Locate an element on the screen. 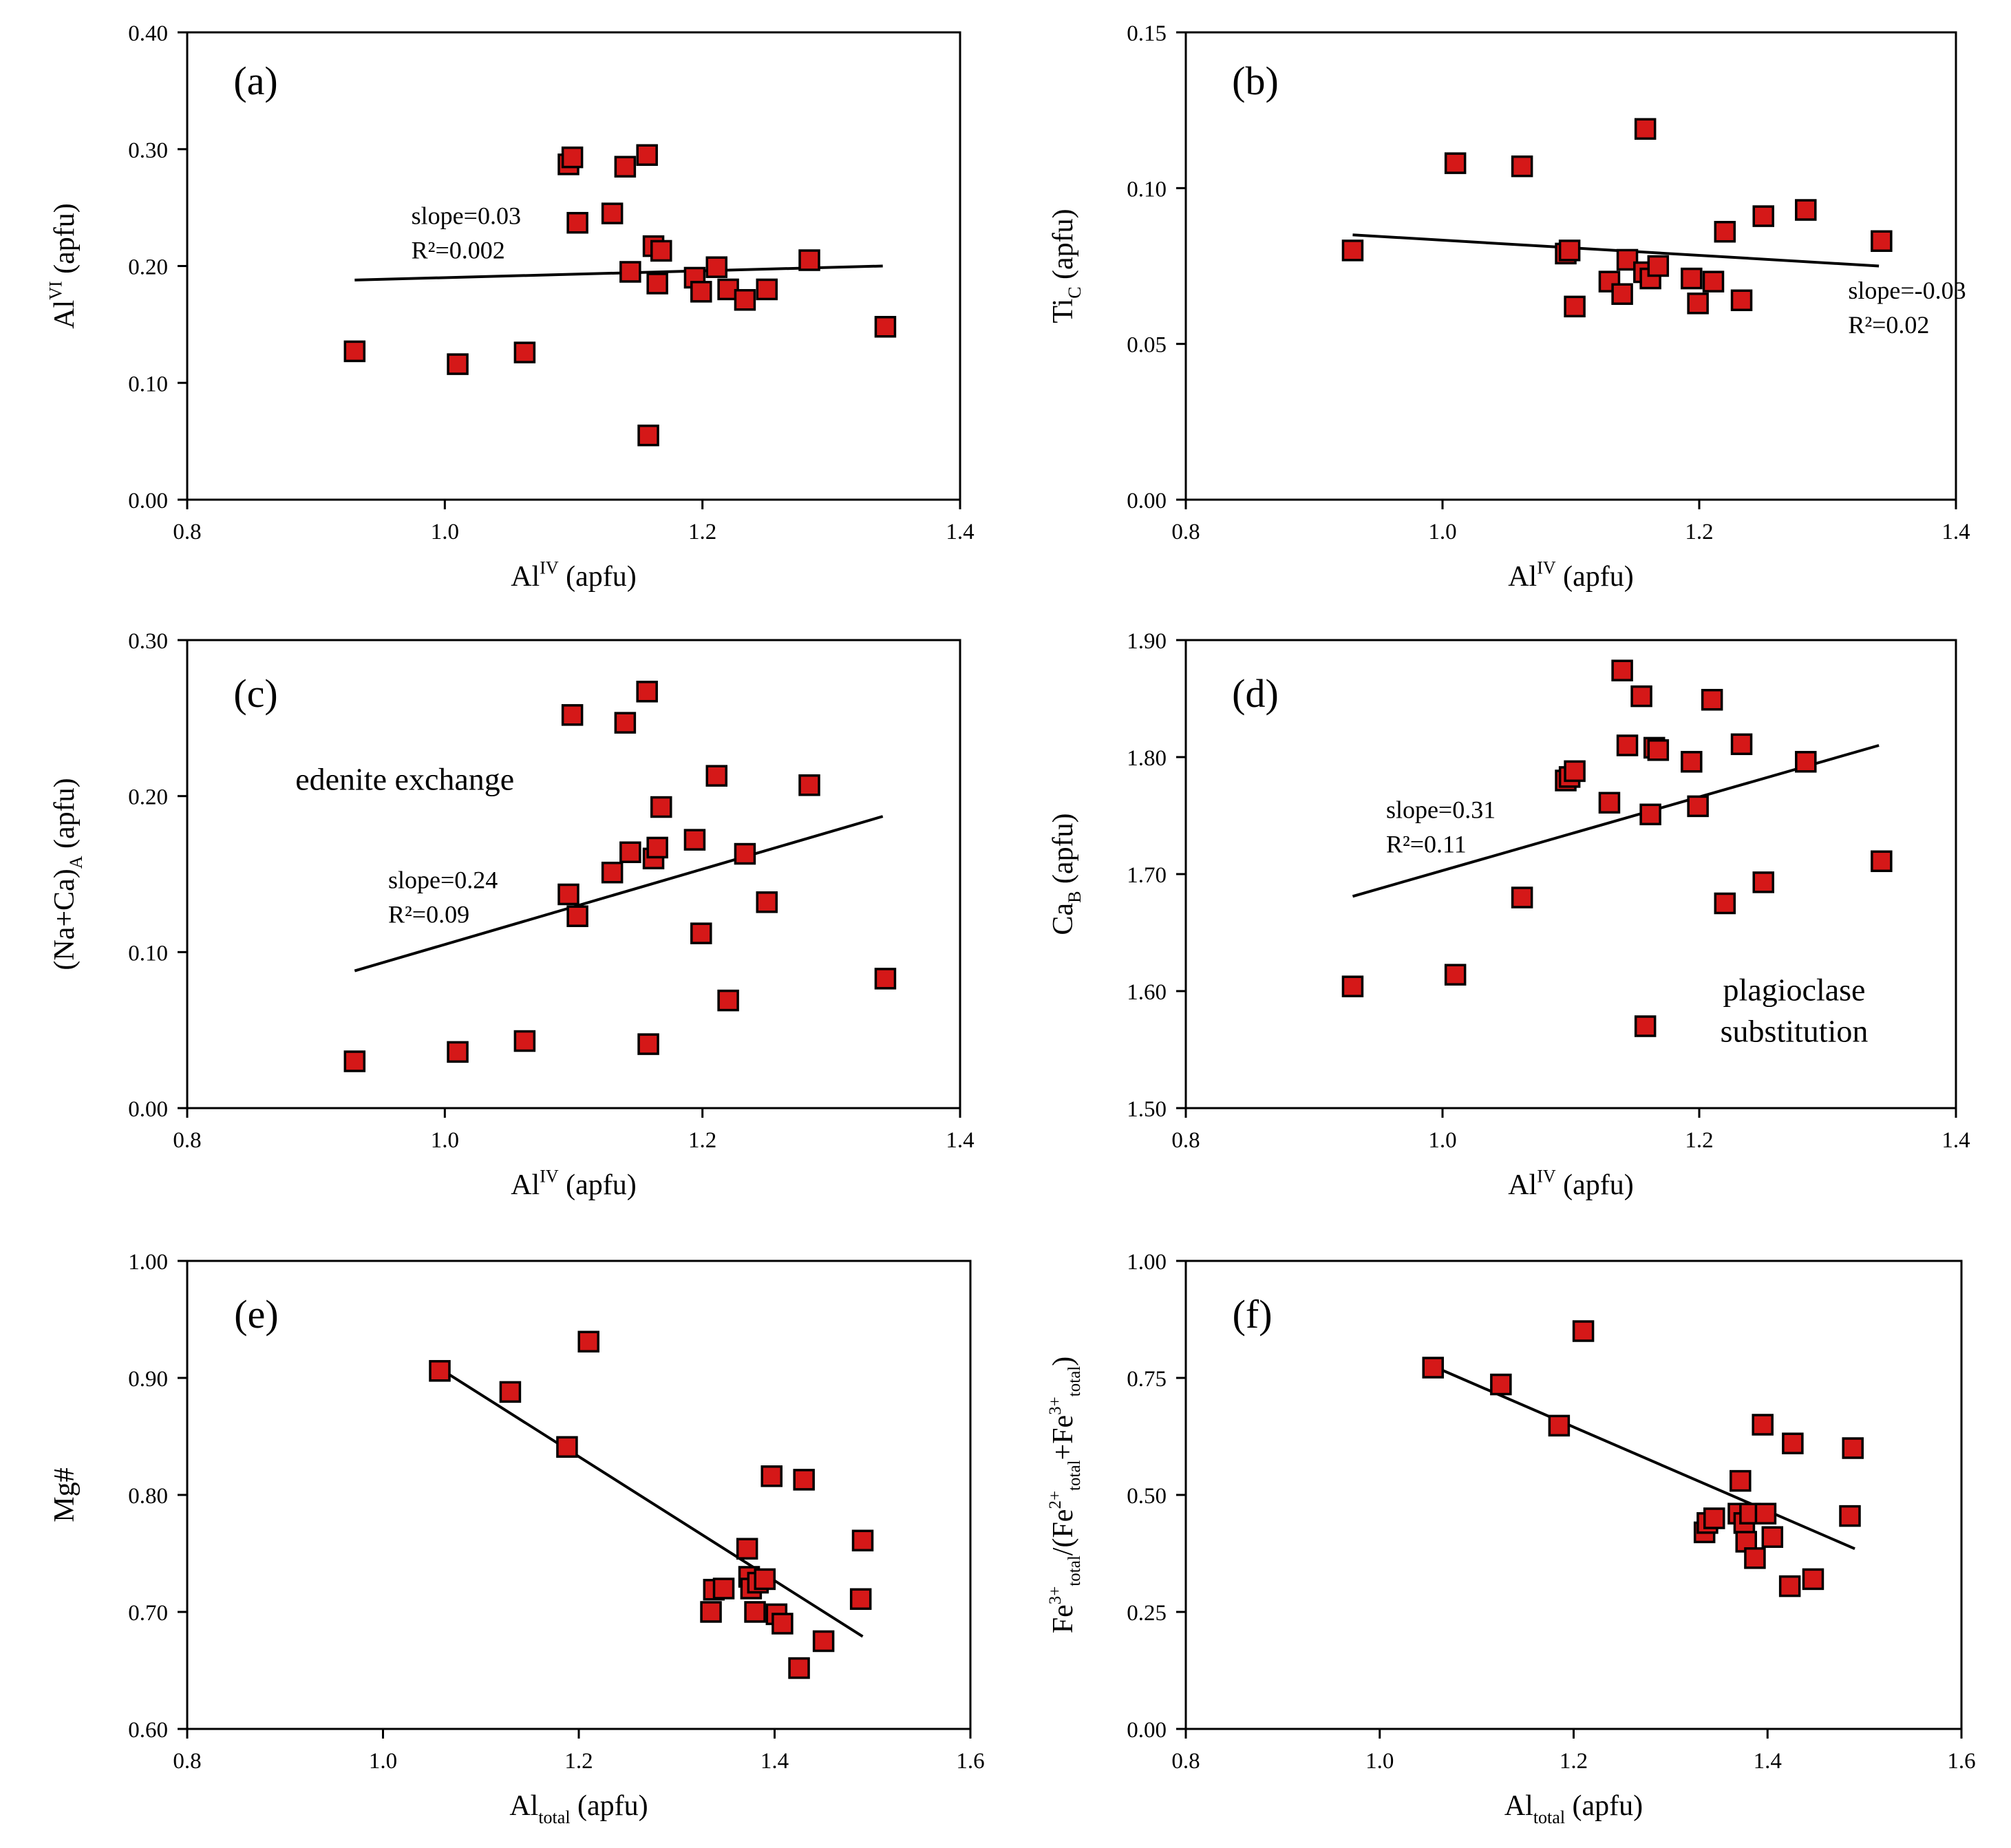 The image size is (2011, 1848). y-tick-label: 0.40 is located at coordinates (148, 33).